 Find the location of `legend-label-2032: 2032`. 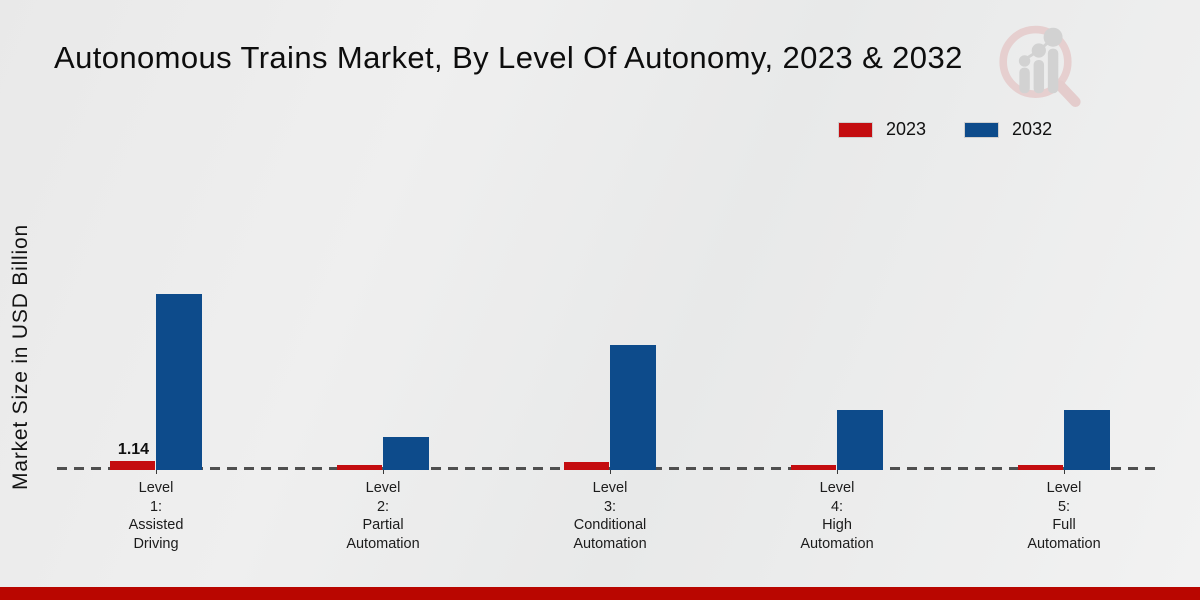

legend-label-2032: 2032 is located at coordinates (1032, 129).